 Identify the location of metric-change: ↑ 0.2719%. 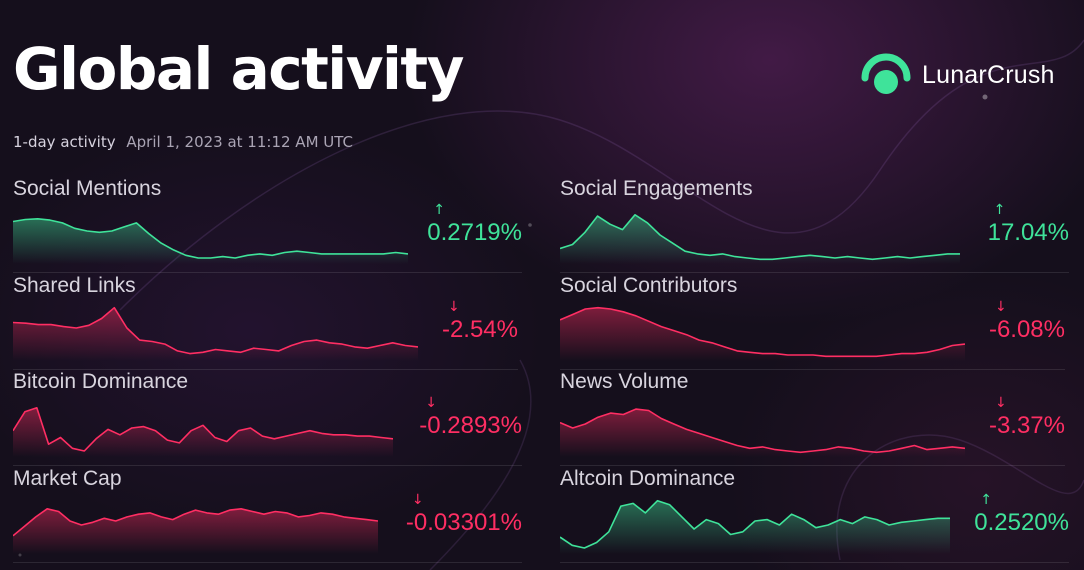
(474, 225).